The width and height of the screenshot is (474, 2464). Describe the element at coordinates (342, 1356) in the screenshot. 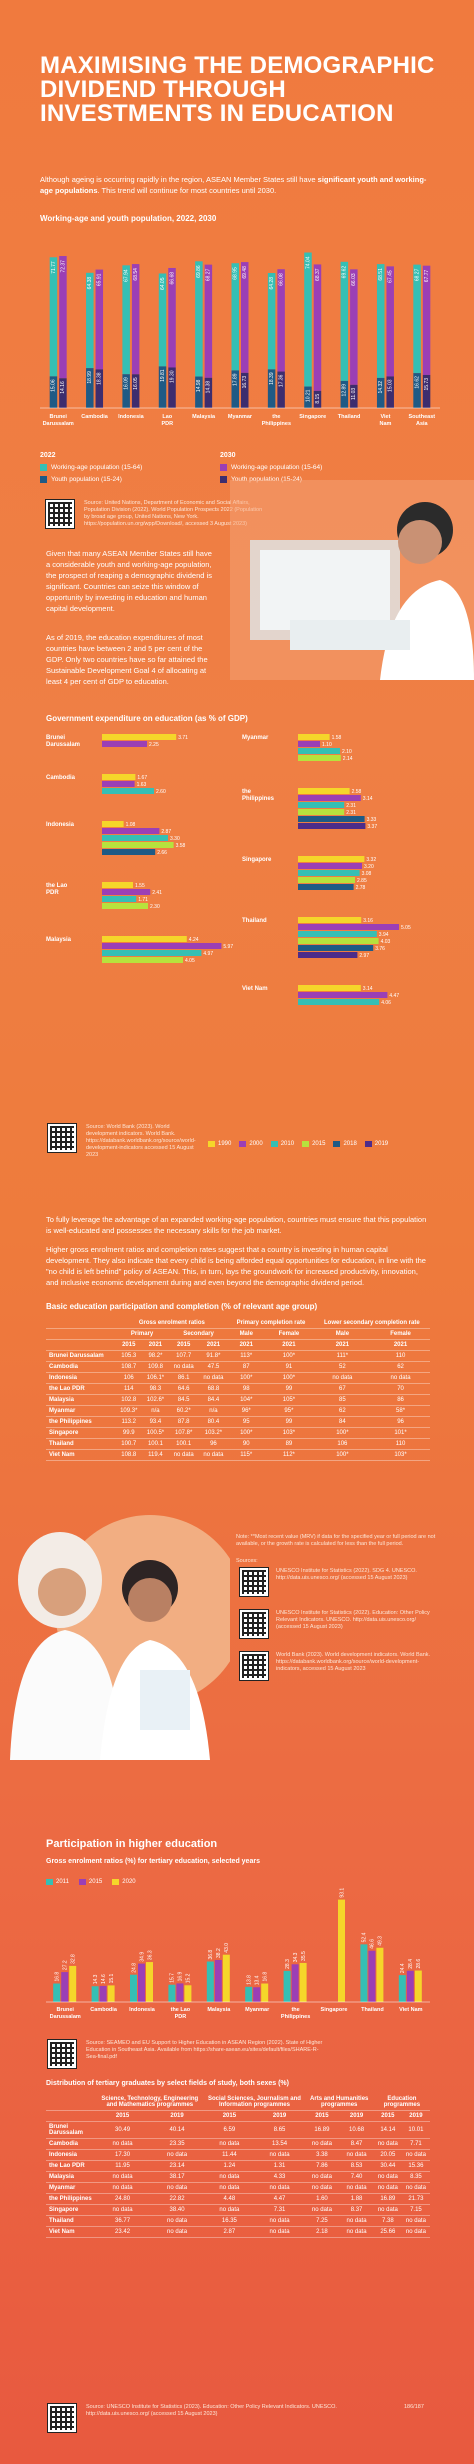

I see `table-cell: 111*` at that location.